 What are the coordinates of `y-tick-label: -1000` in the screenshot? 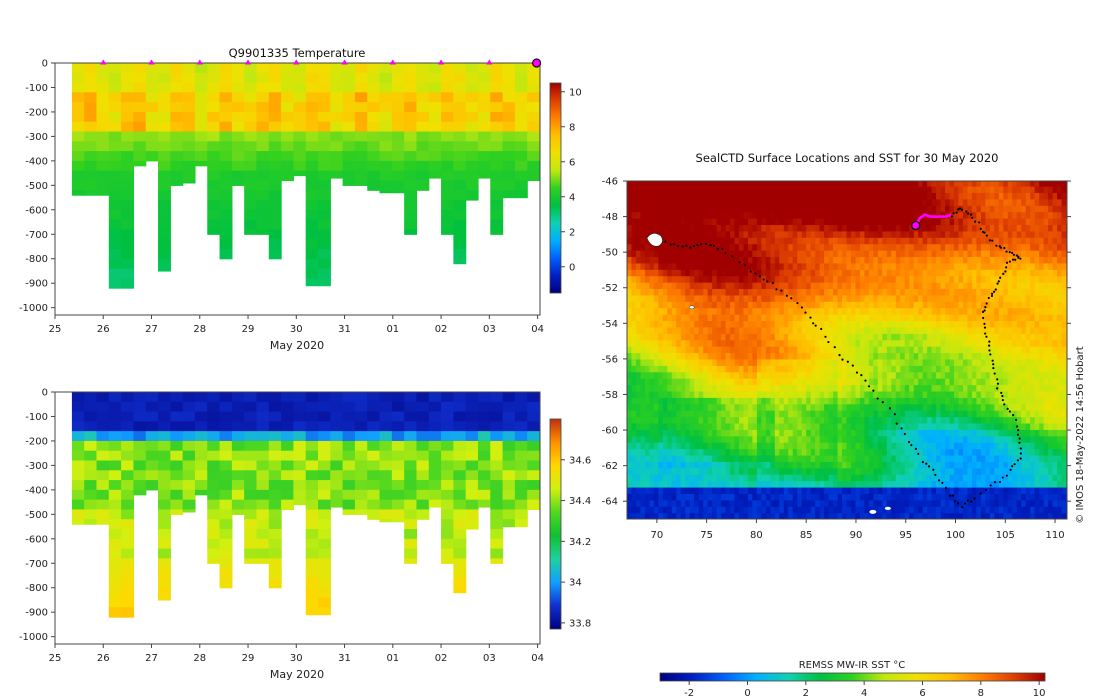 It's located at (33, 308).